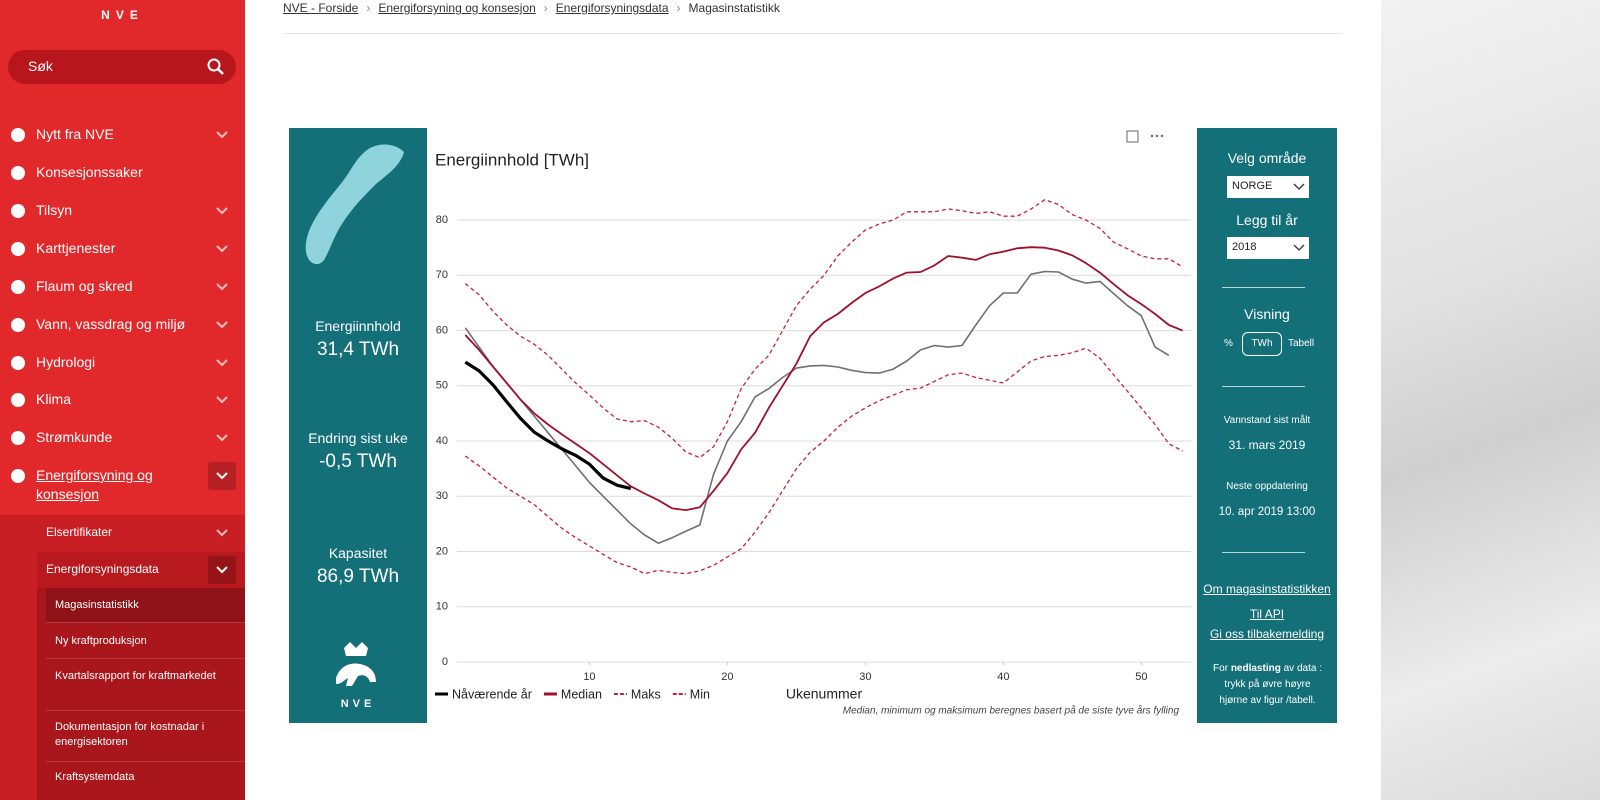 The width and height of the screenshot is (1600, 800). I want to click on nav-item: Tilsyn, so click(54, 210).